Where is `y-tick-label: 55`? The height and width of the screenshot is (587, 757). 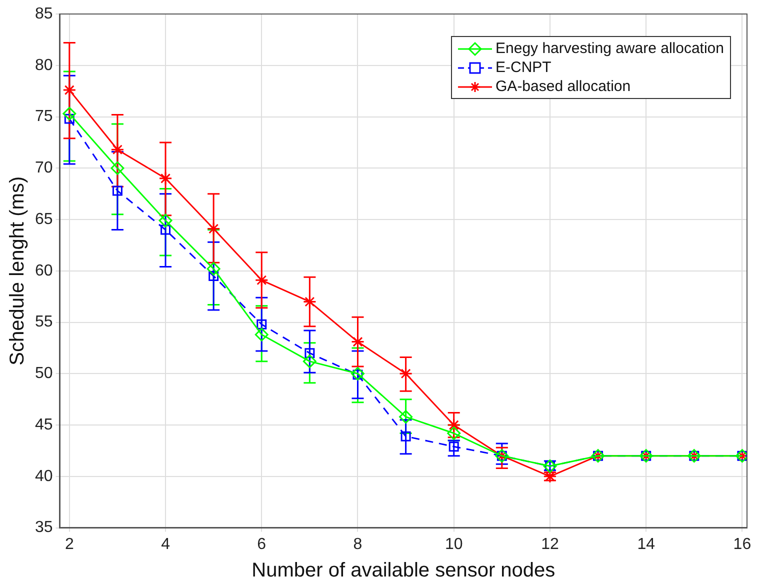 y-tick-label: 55 is located at coordinates (44, 322).